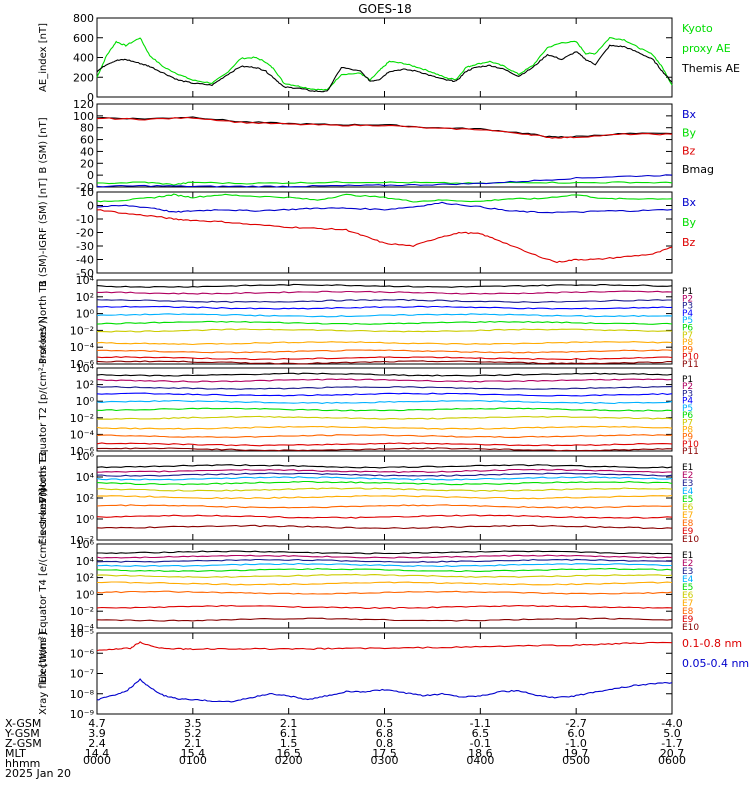  What do you see at coordinates (687, 402) in the screenshot?
I see `legend-entry: P4` at bounding box center [687, 402].